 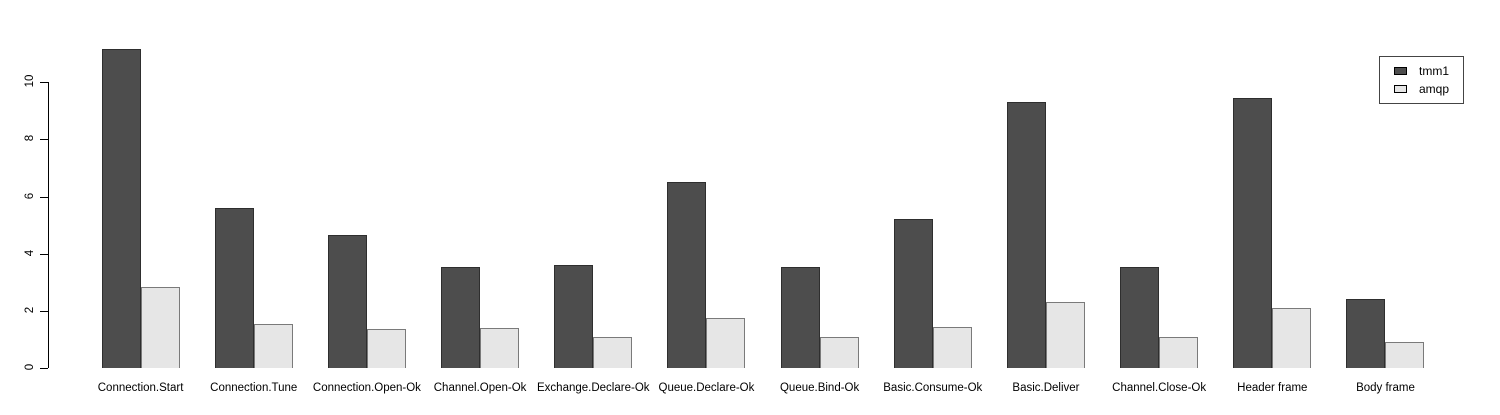 What do you see at coordinates (1434, 89) in the screenshot?
I see `legend-label: amqp` at bounding box center [1434, 89].